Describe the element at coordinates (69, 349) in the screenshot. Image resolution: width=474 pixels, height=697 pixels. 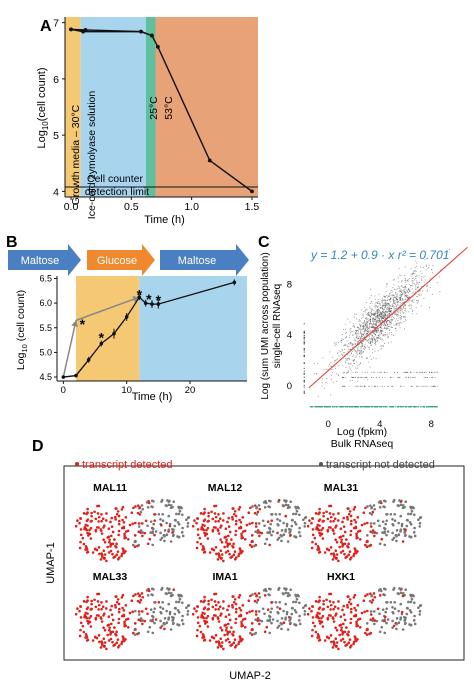
I see `grey-arrow-segment` at that location.